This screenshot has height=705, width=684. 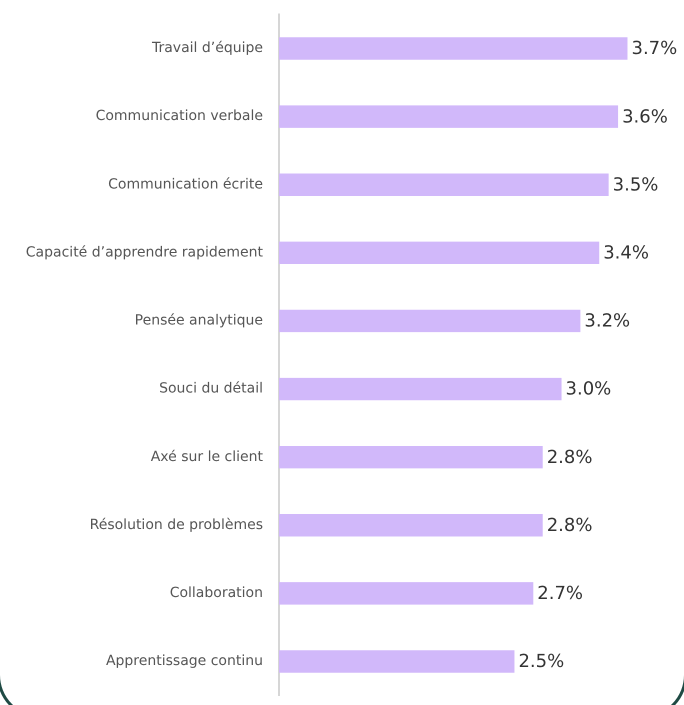 What do you see at coordinates (184, 661) in the screenshot?
I see `y-tick-label: Apprentissage continu` at bounding box center [184, 661].